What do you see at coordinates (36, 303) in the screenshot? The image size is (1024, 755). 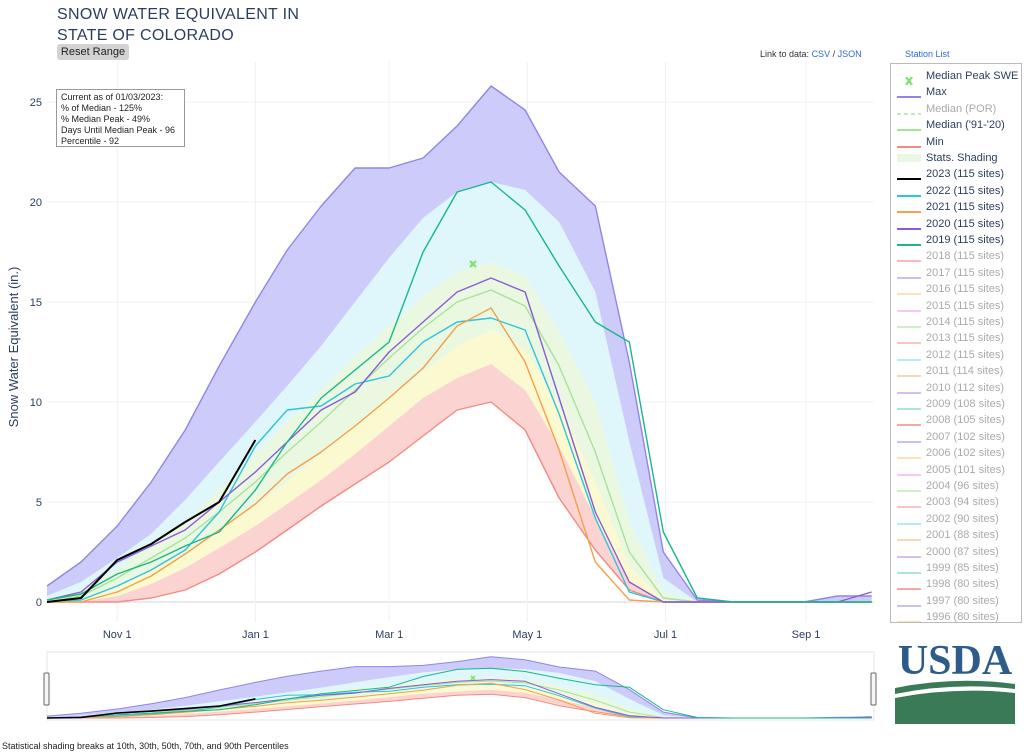 I see `y-tick-label: 15` at bounding box center [36, 303].